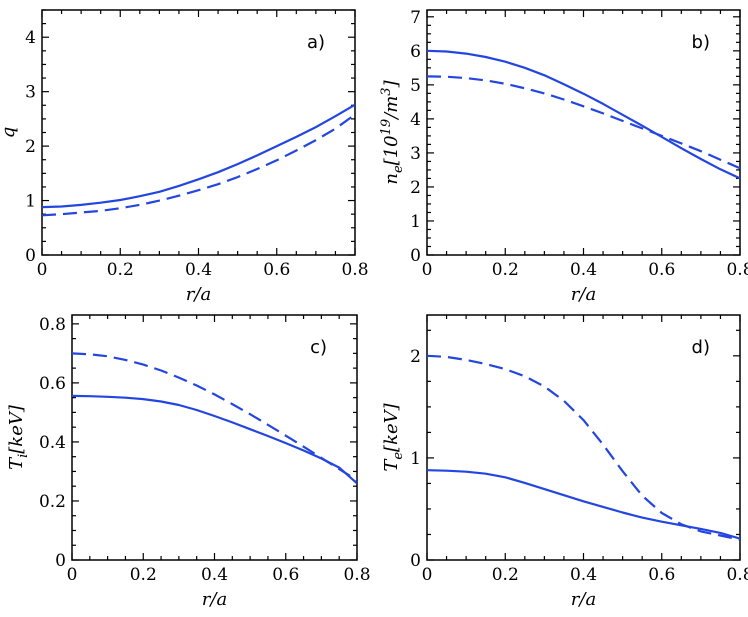 This screenshot has height=617, width=748. What do you see at coordinates (18, 437) in the screenshot?
I see `y-axis-label: Ti[keV]` at bounding box center [18, 437].